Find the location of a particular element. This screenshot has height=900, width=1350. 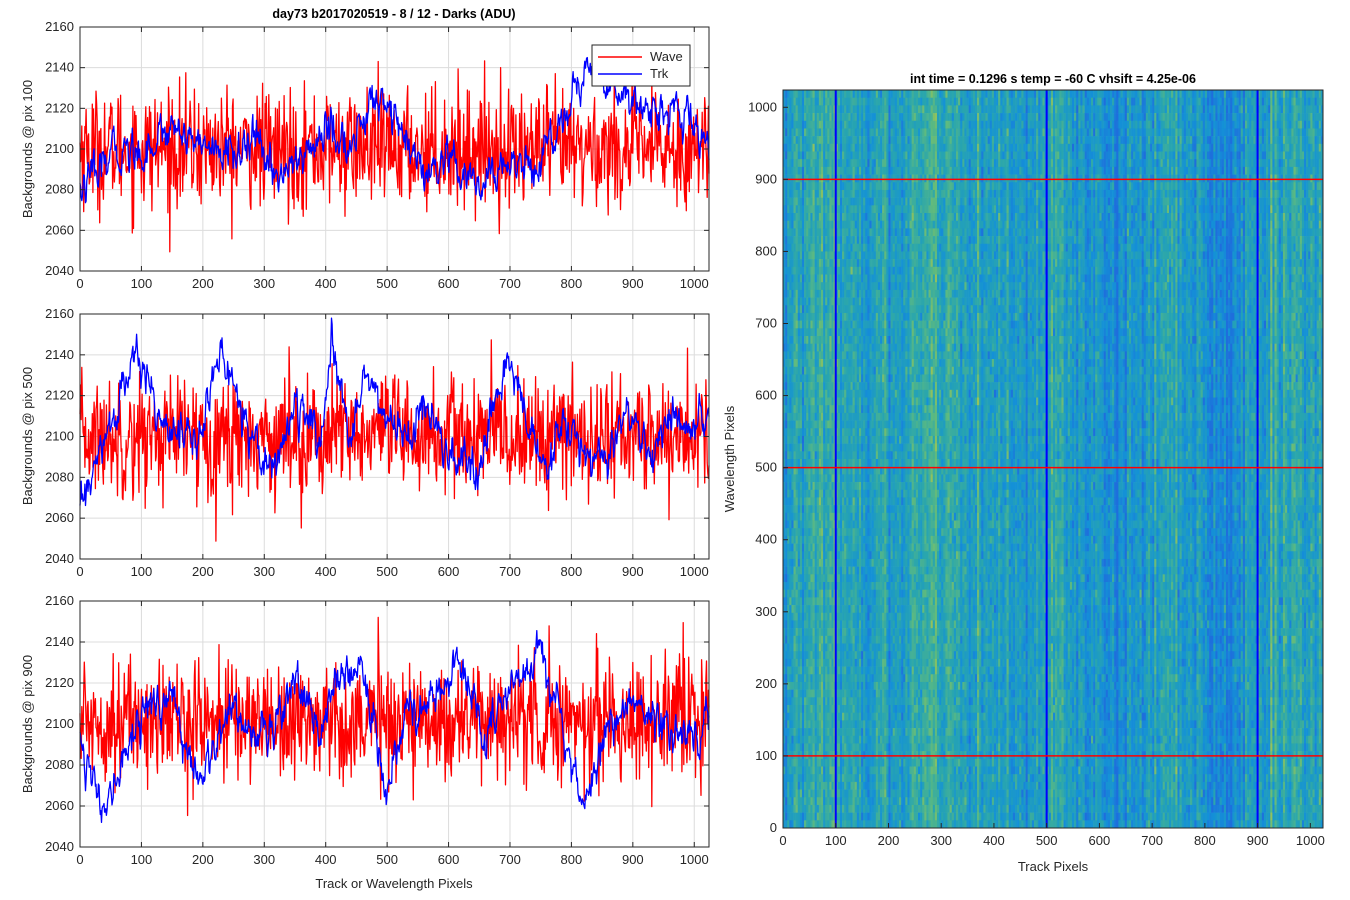

x-tick-label: 700 is located at coordinates (510, 571).